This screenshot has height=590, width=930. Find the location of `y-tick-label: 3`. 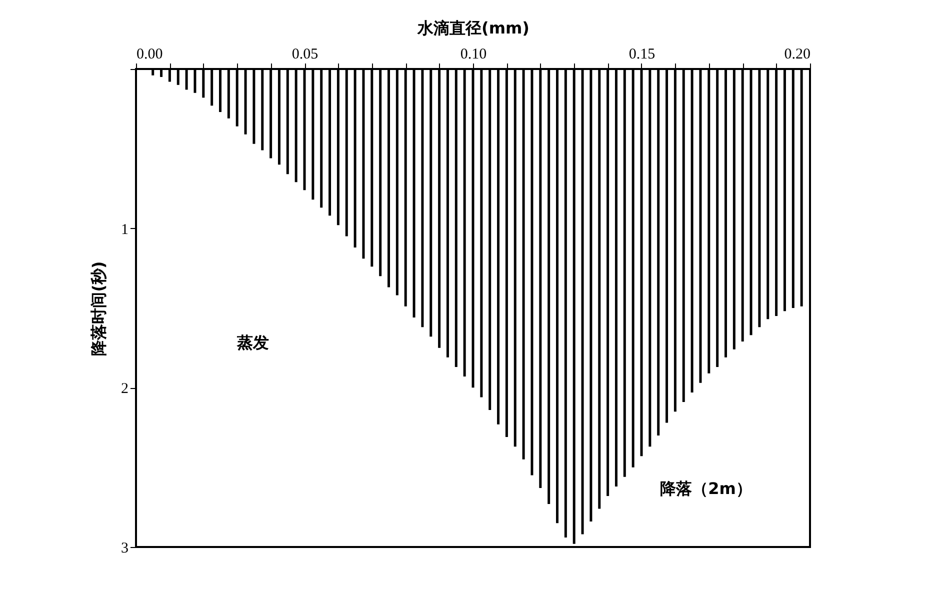

y-tick-label: 3 is located at coordinates (124, 548).